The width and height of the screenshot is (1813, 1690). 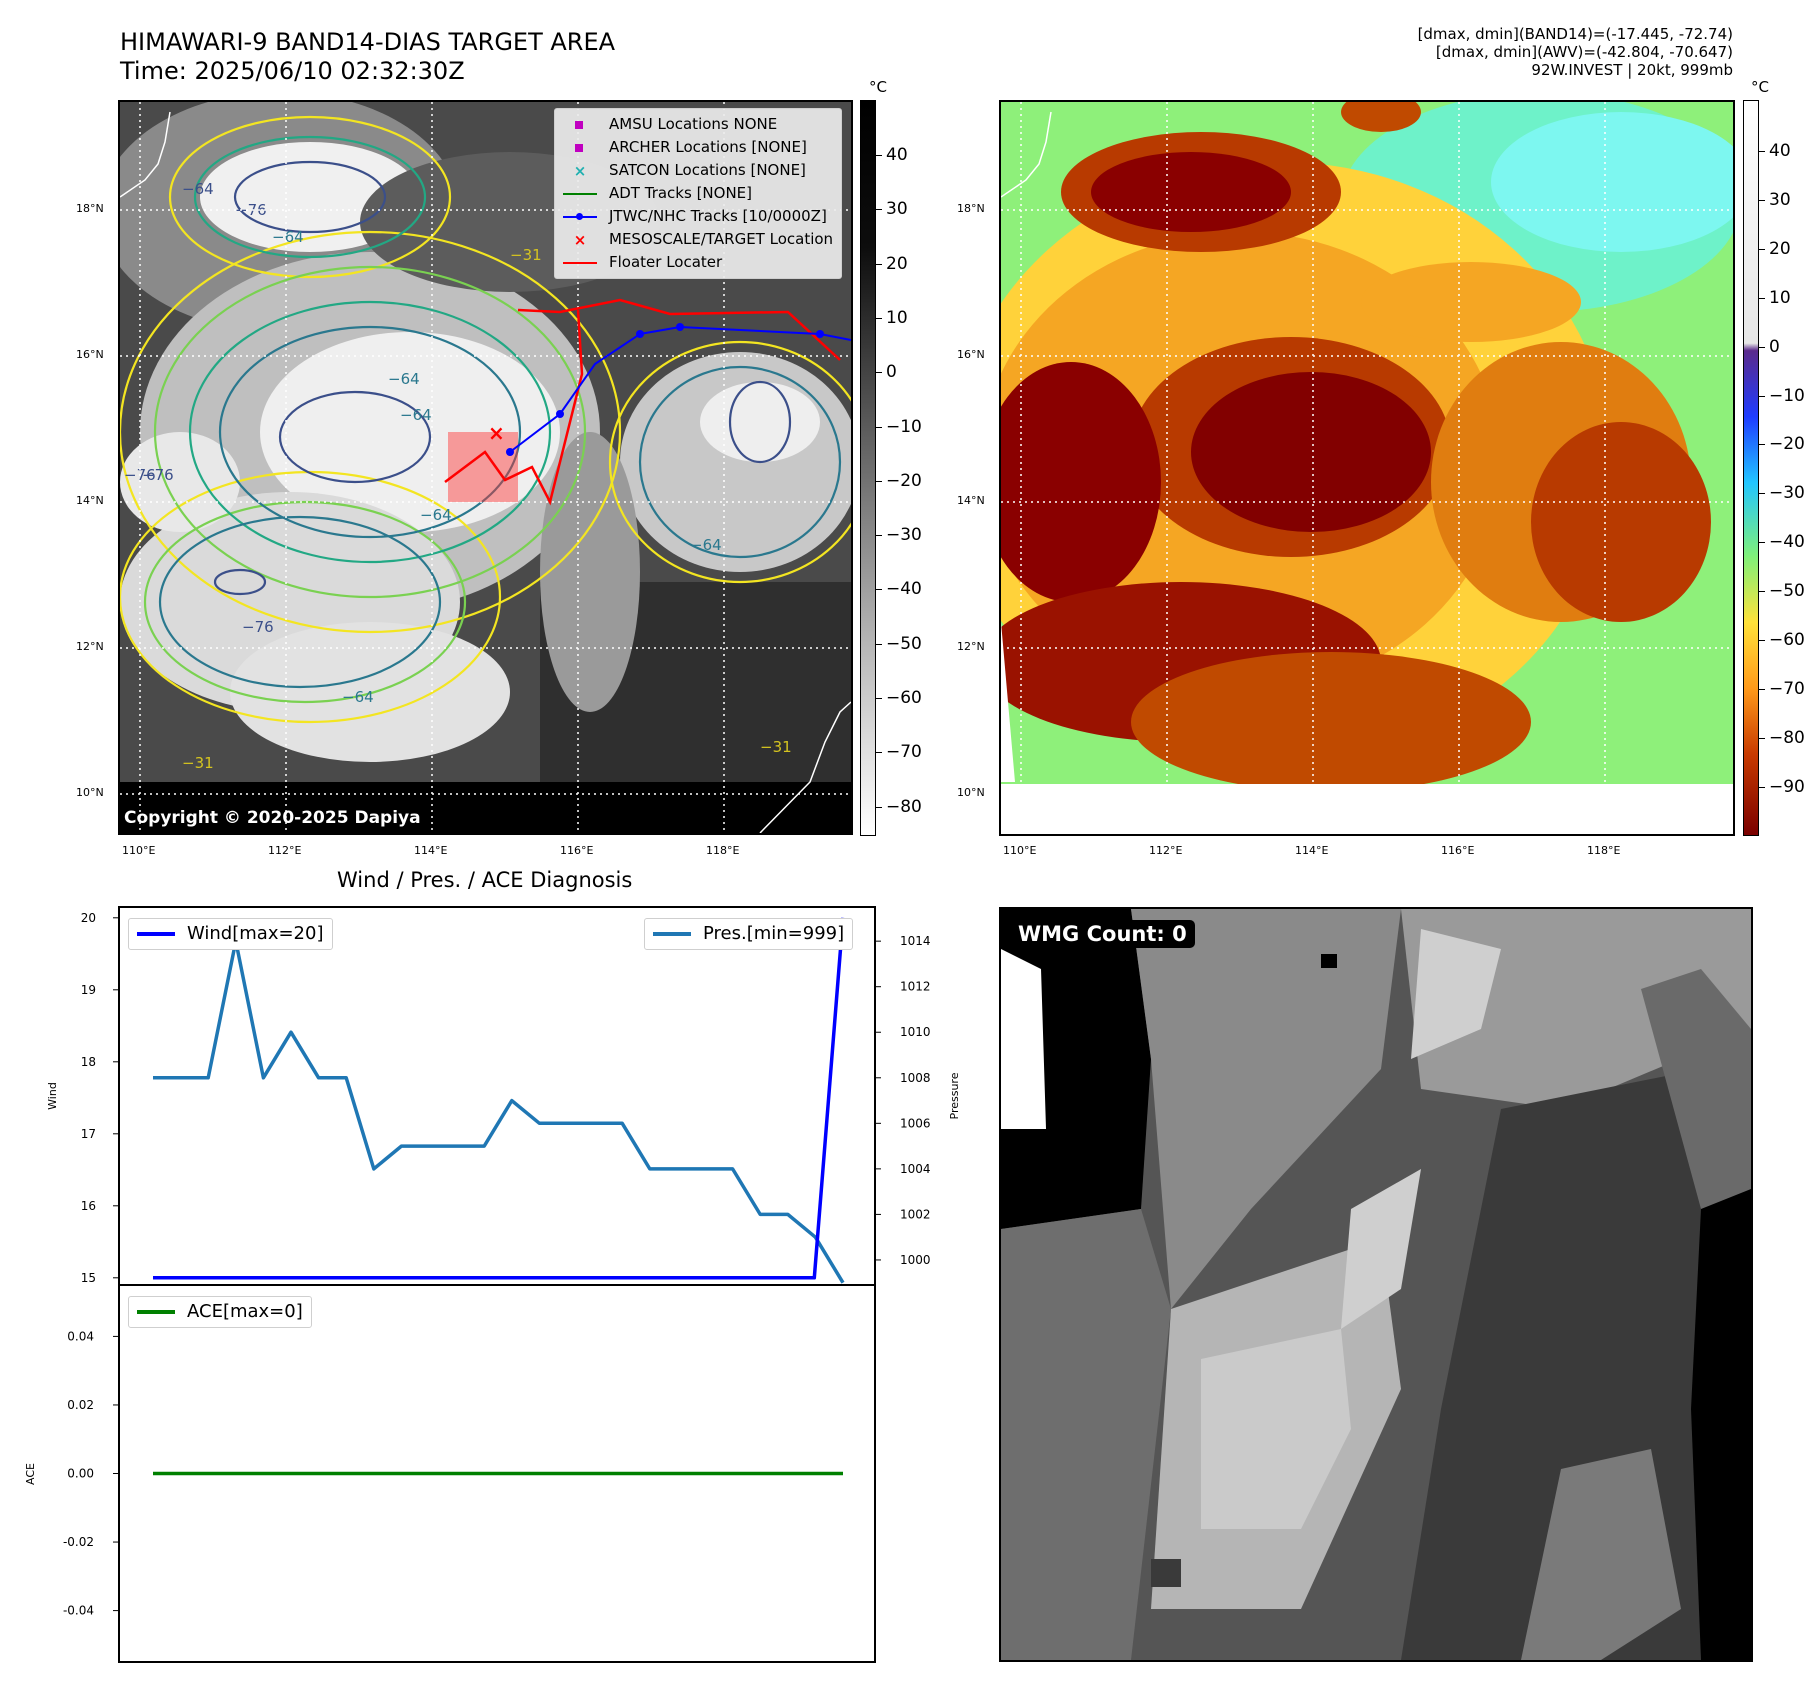 What do you see at coordinates (78, 1611) in the screenshot?
I see `ace-tick-label: -0.04` at bounding box center [78, 1611].